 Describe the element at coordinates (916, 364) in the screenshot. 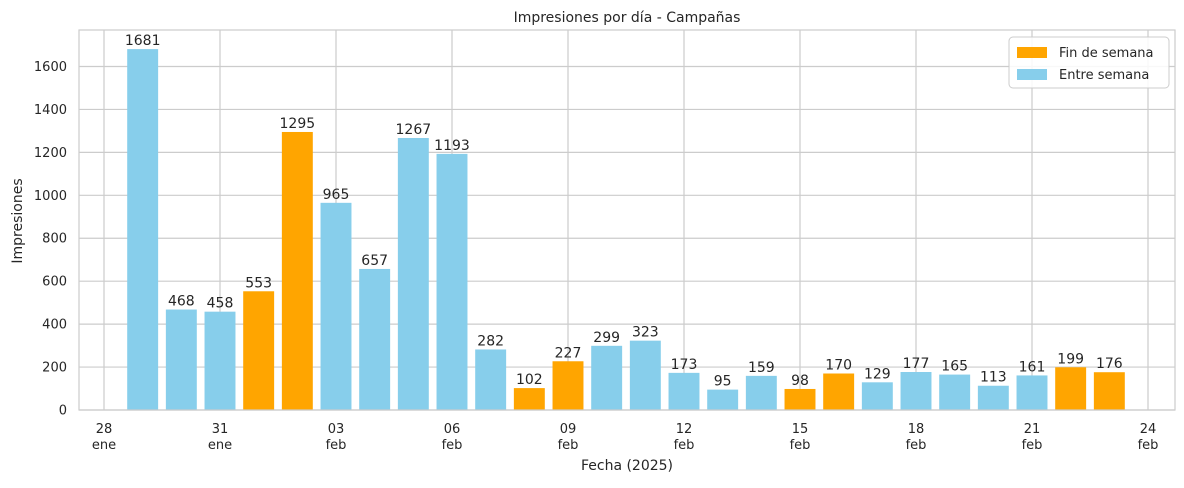

I see `bar-value-label: 177` at that location.